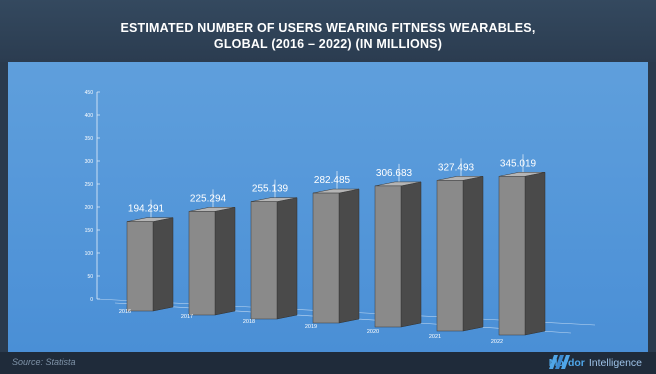 The image size is (656, 374). I want to click on x-tick-label: 2022, so click(497, 342).